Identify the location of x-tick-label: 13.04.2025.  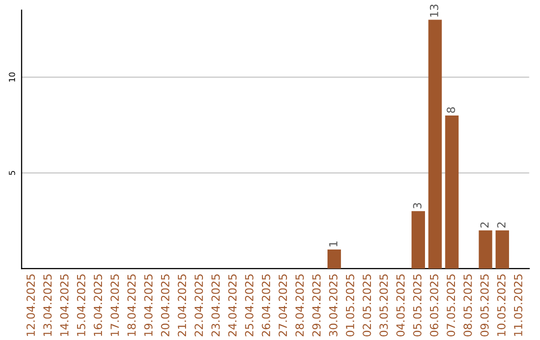
(47, 305).